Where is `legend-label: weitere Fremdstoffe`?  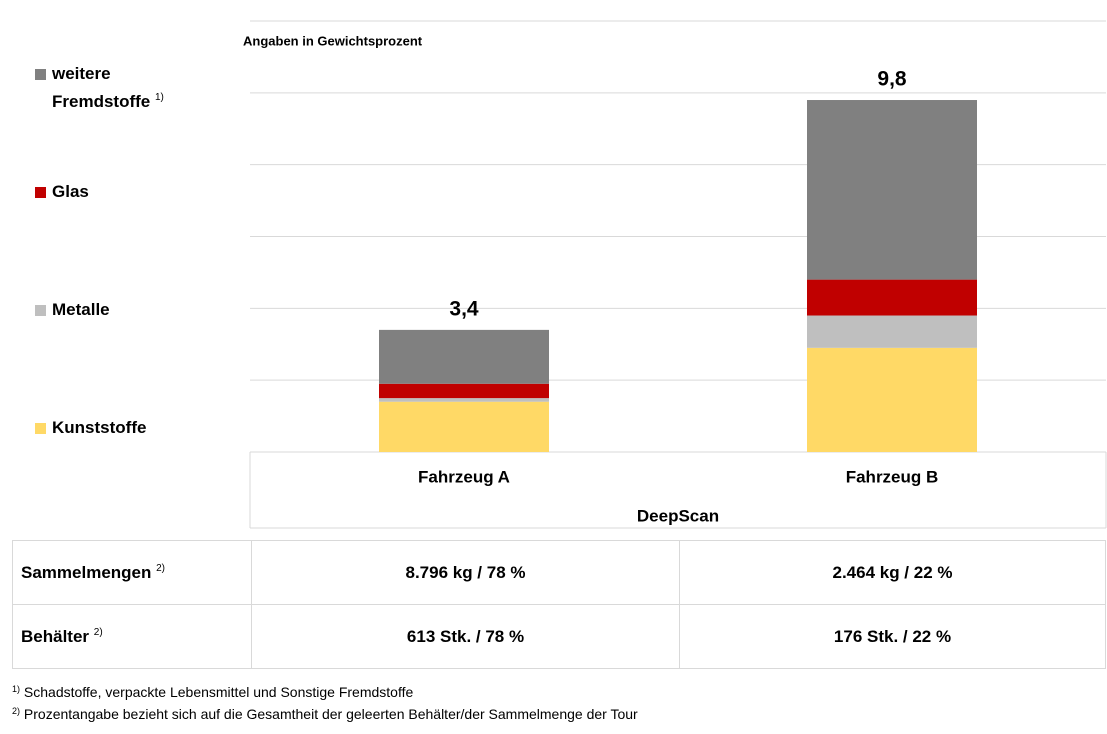 legend-label: weitere Fremdstoffe is located at coordinates (101, 87).